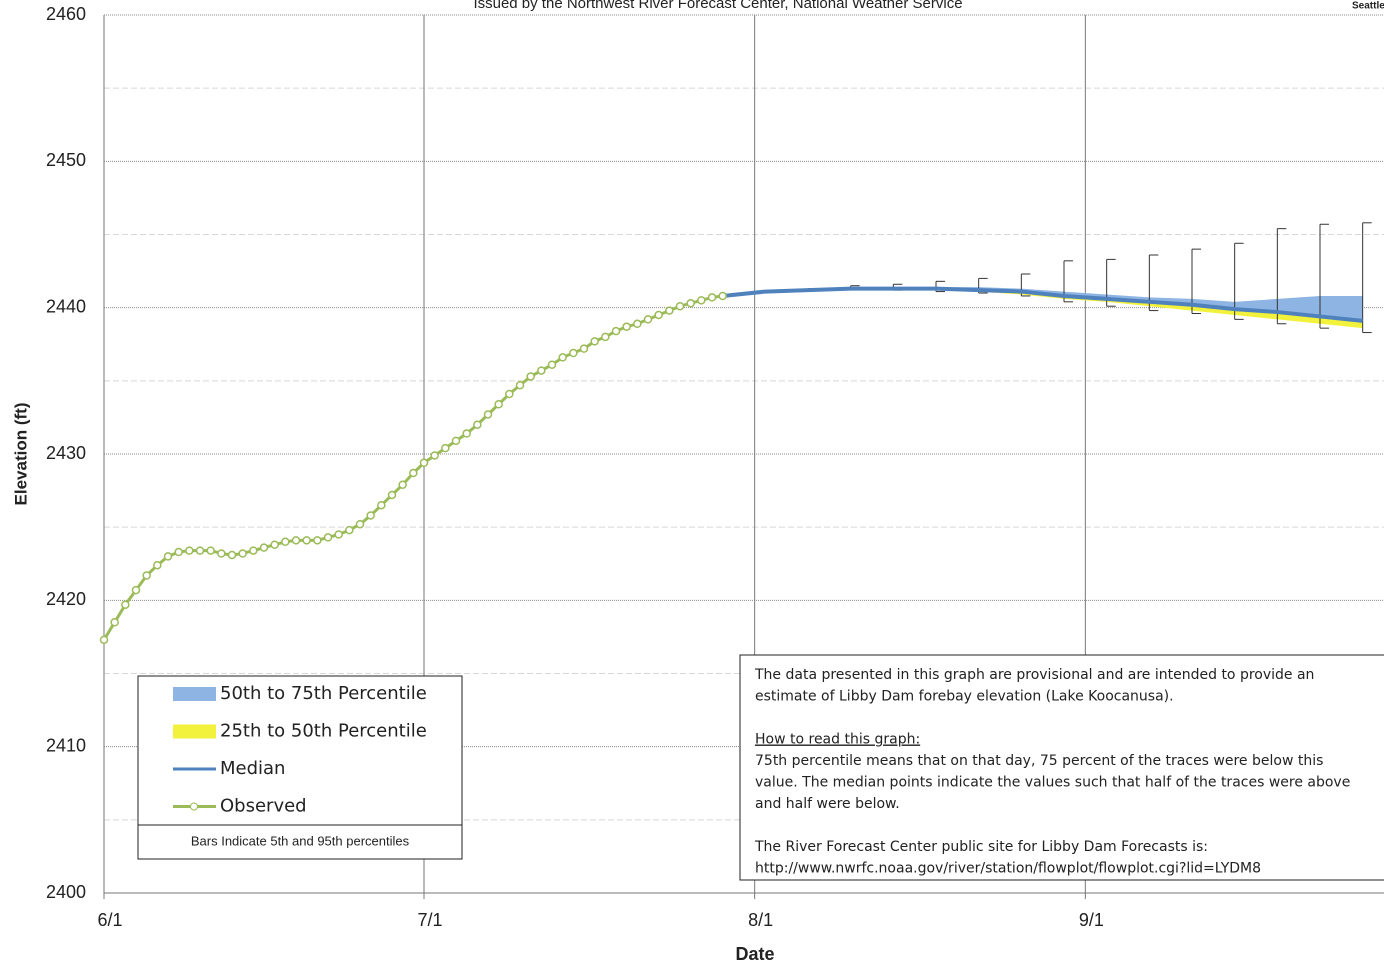  What do you see at coordinates (194, 806) in the screenshot?
I see `legend-marker` at bounding box center [194, 806].